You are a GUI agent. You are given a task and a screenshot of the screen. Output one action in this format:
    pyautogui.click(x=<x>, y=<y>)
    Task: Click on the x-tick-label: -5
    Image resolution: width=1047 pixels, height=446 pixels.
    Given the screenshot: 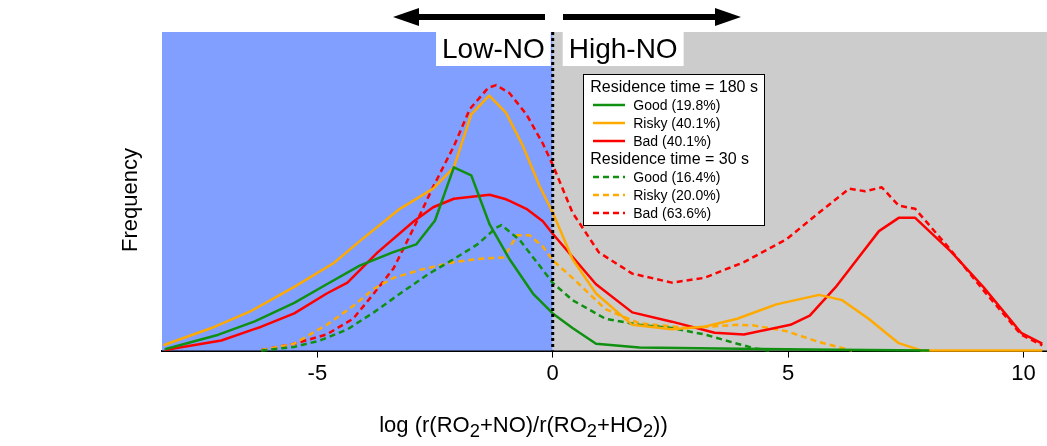 What is the action you would take?
    pyautogui.click(x=317, y=372)
    